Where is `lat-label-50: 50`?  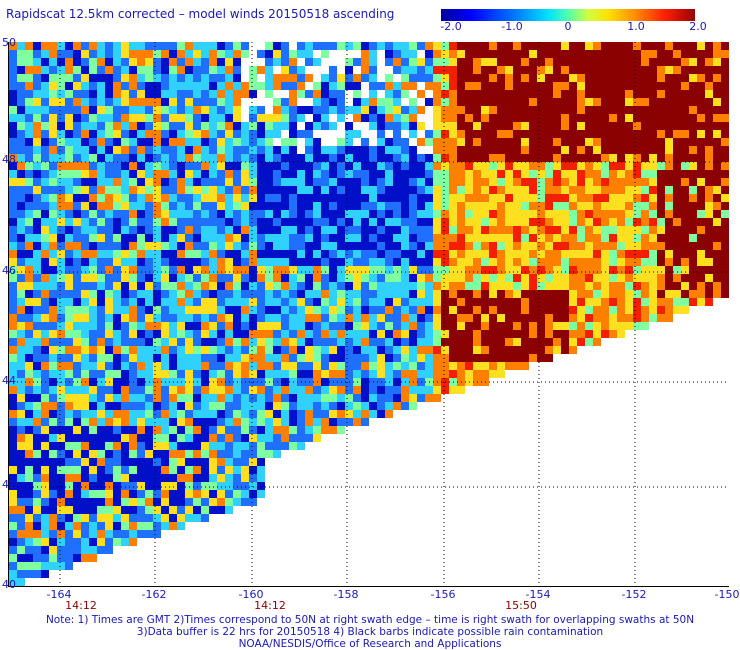
lat-label-50: 50 is located at coordinates (9, 42).